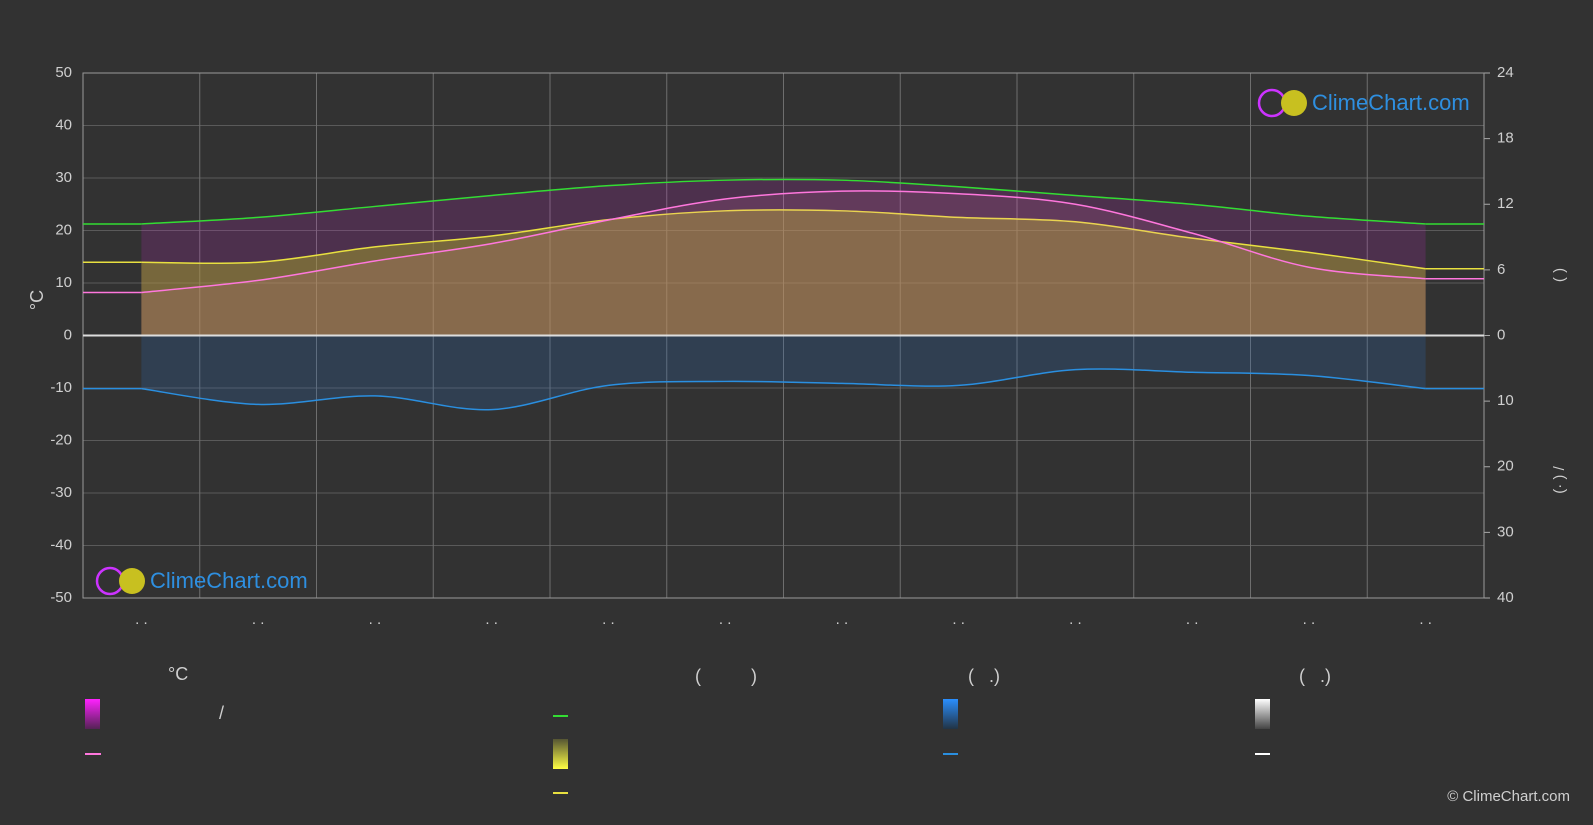 The width and height of the screenshot is (1593, 825). I want to click on y-tick-label: -50, so click(61, 597).